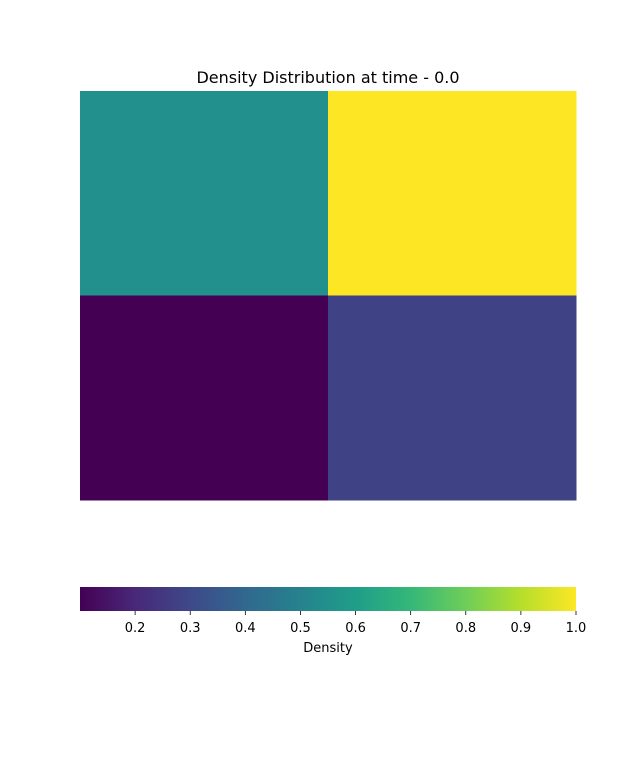 This screenshot has height=763, width=640. Describe the element at coordinates (465, 628) in the screenshot. I see `colorbar-tick-label: 0.8` at that location.